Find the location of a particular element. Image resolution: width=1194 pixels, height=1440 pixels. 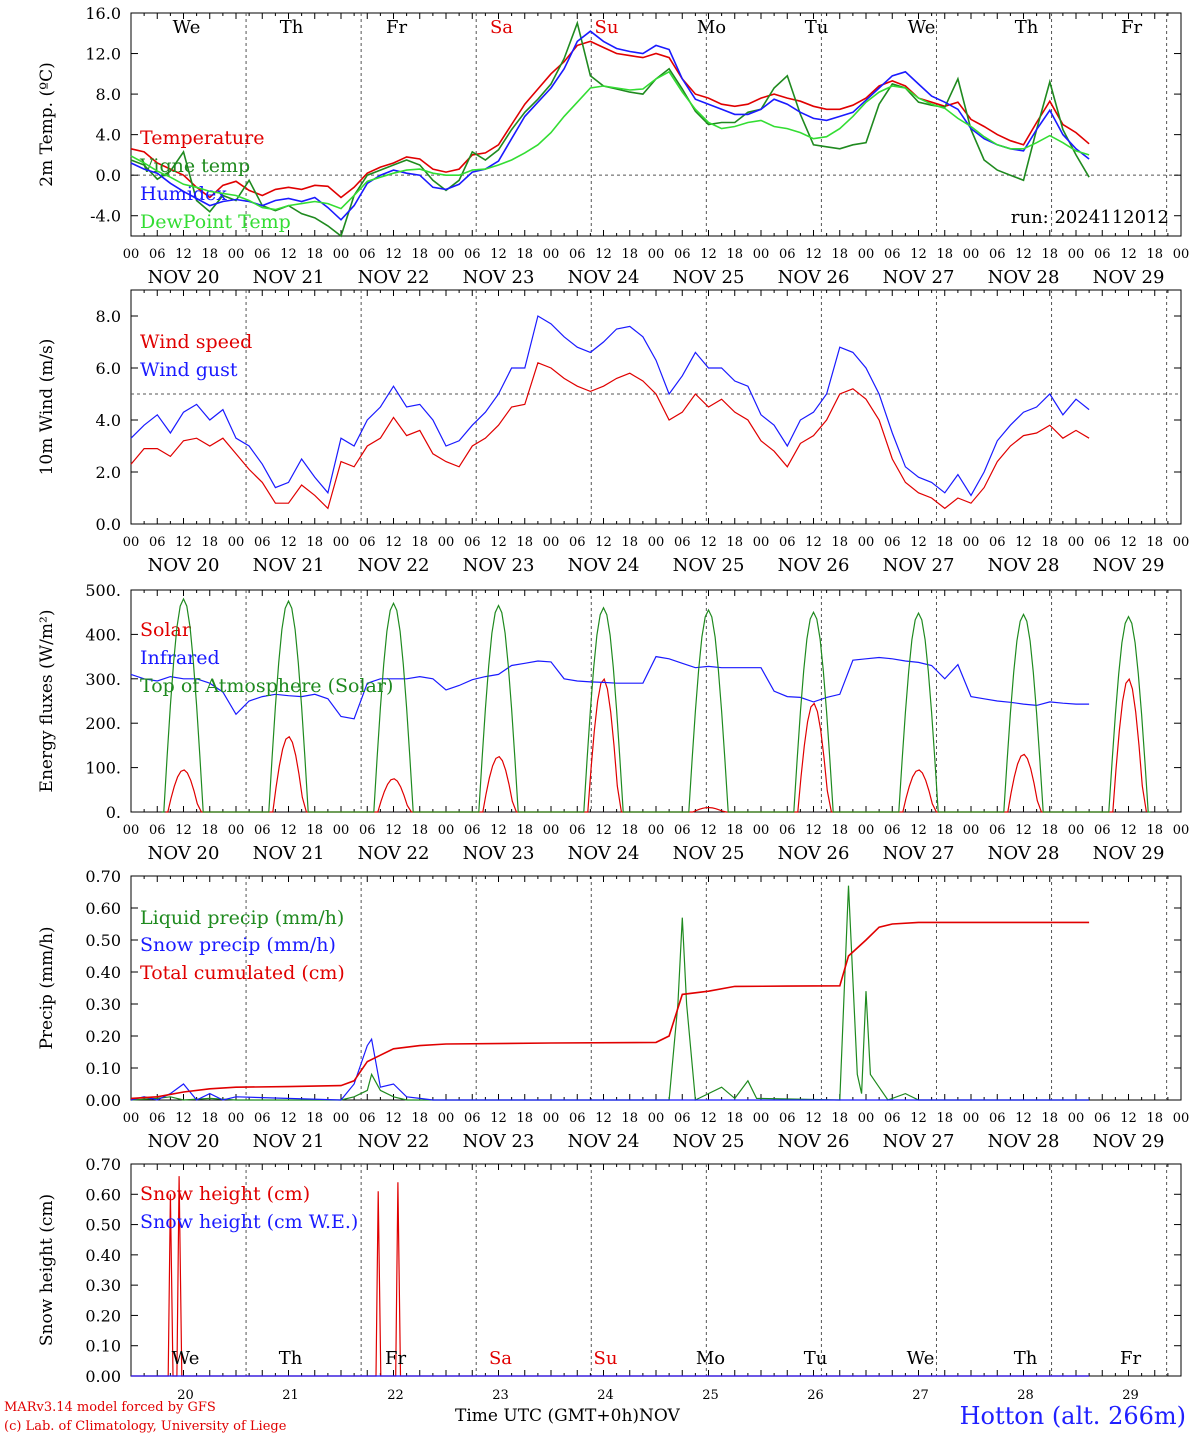

series-line-temperature is located at coordinates (610, 119).